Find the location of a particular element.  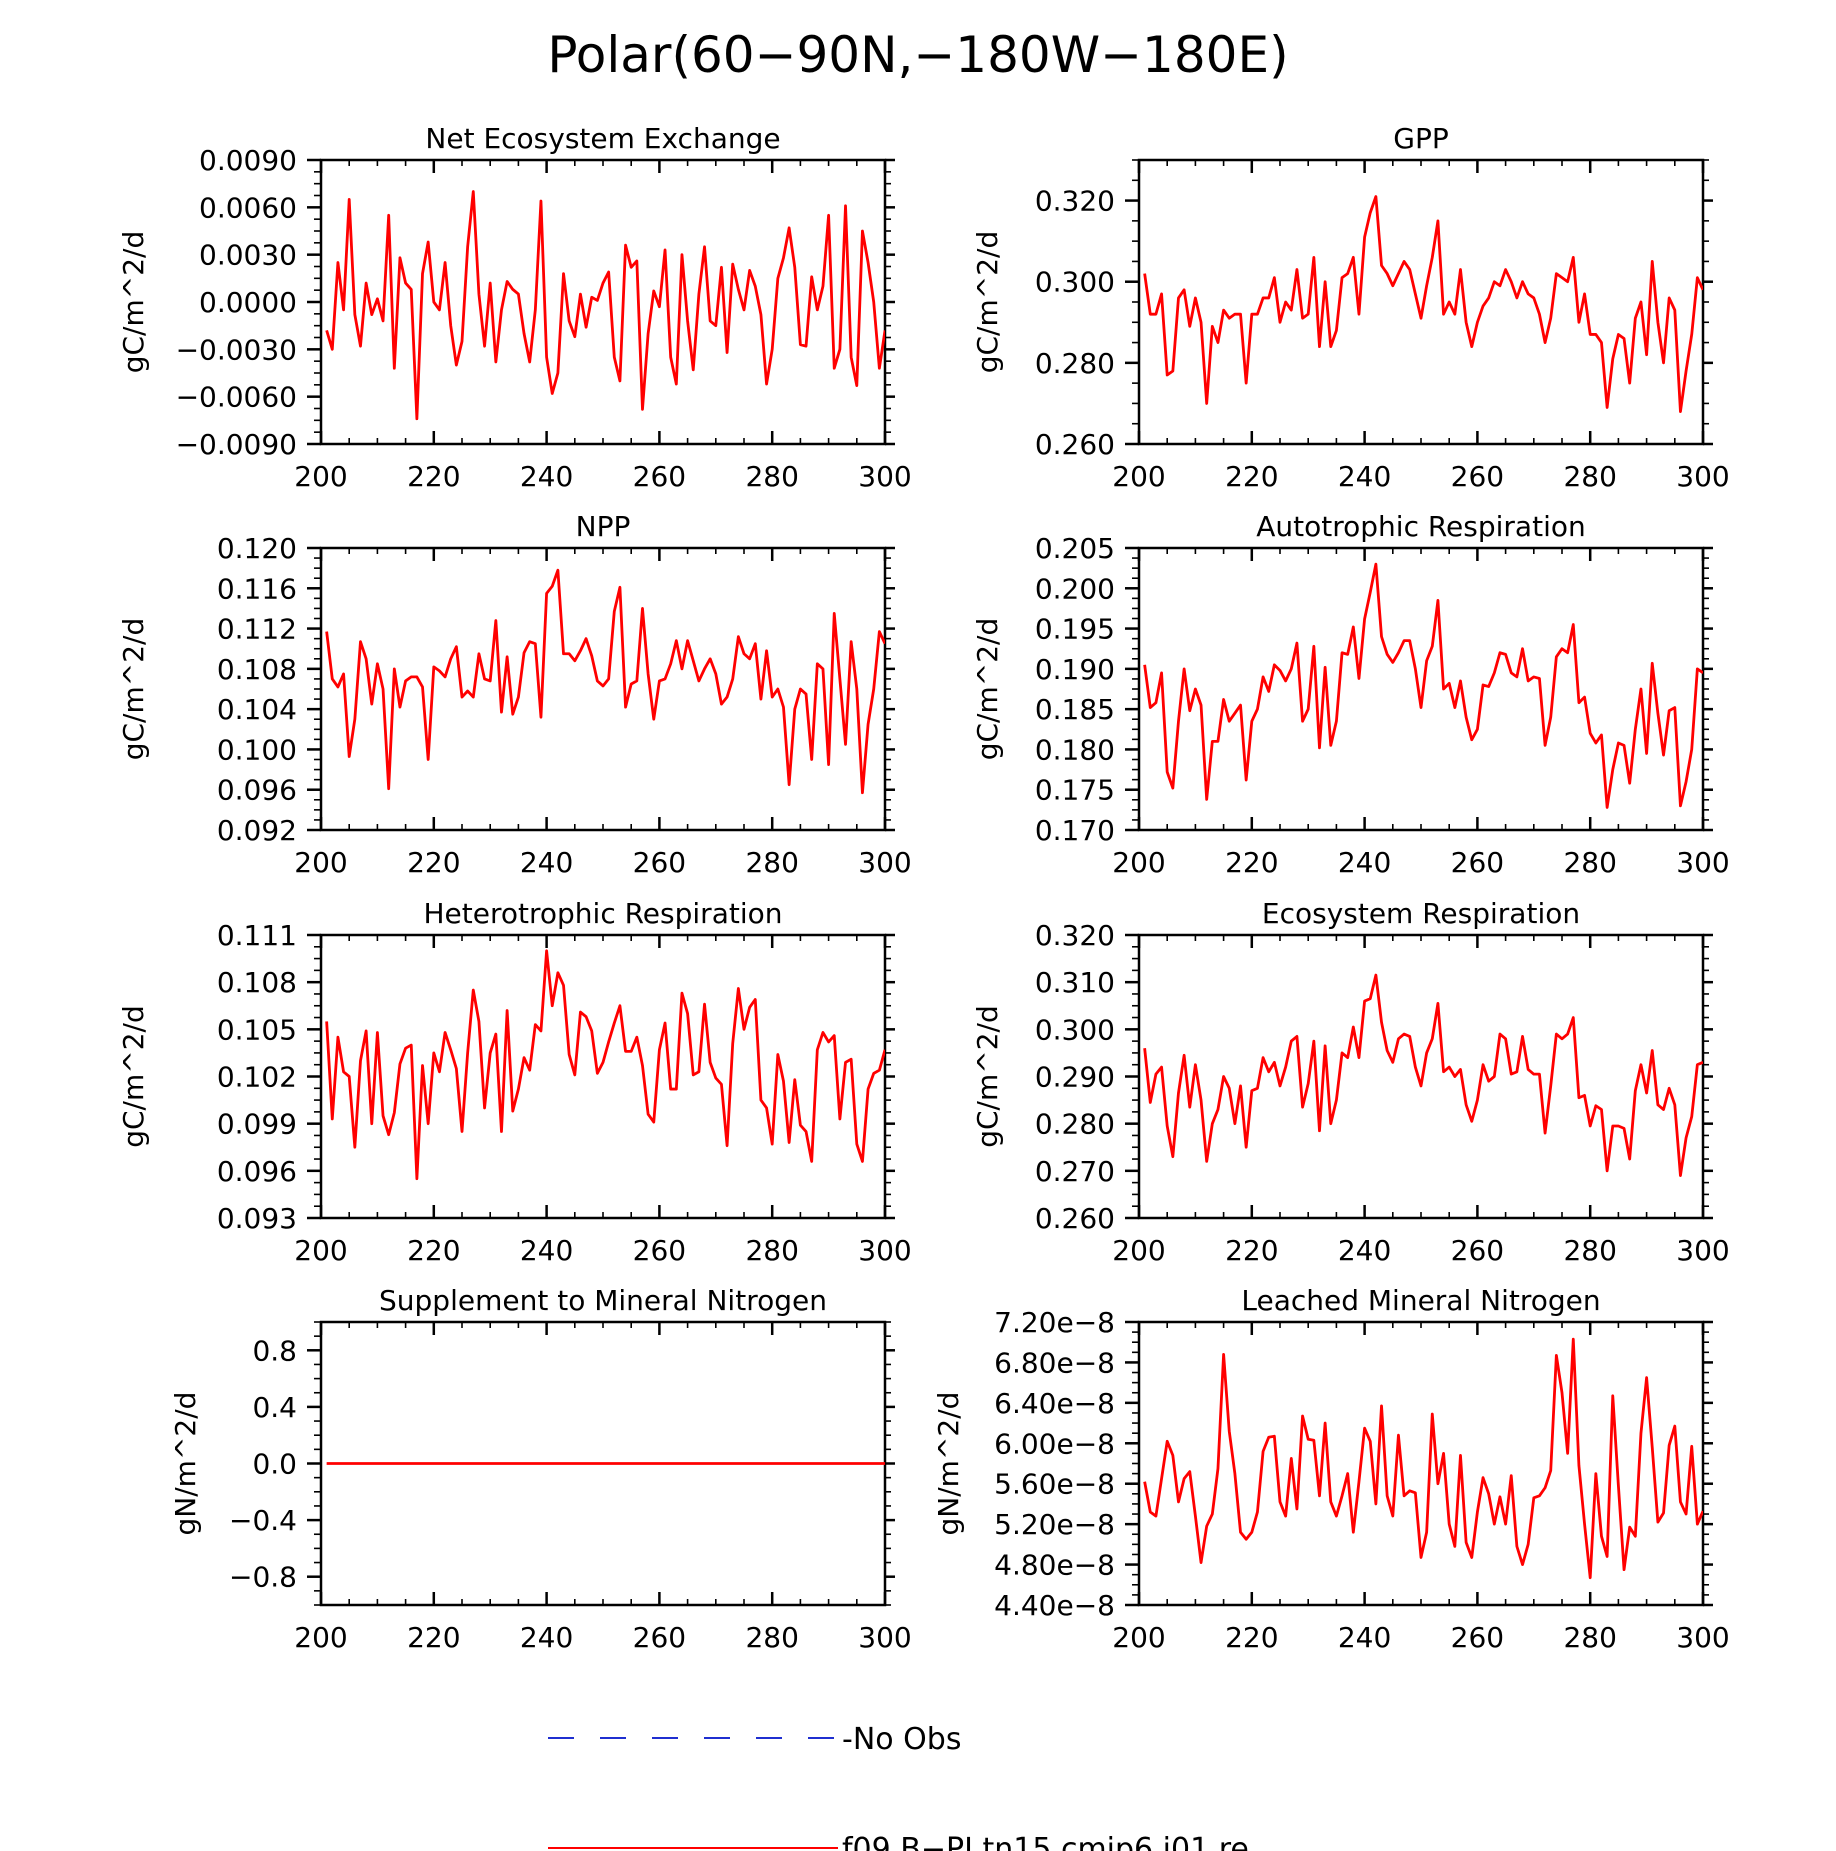

y-tick-label: −0.0030 is located at coordinates (236, 349).